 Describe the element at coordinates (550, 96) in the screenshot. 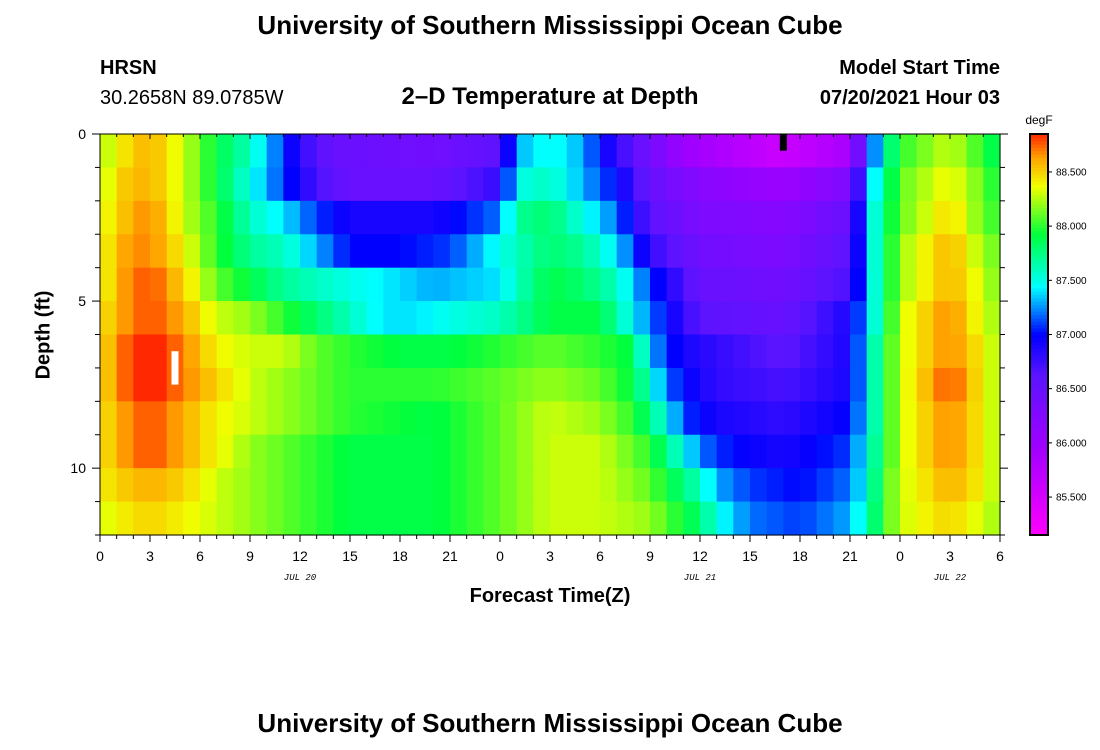

I see `plot-title: 2–D Temperature at Depth` at that location.